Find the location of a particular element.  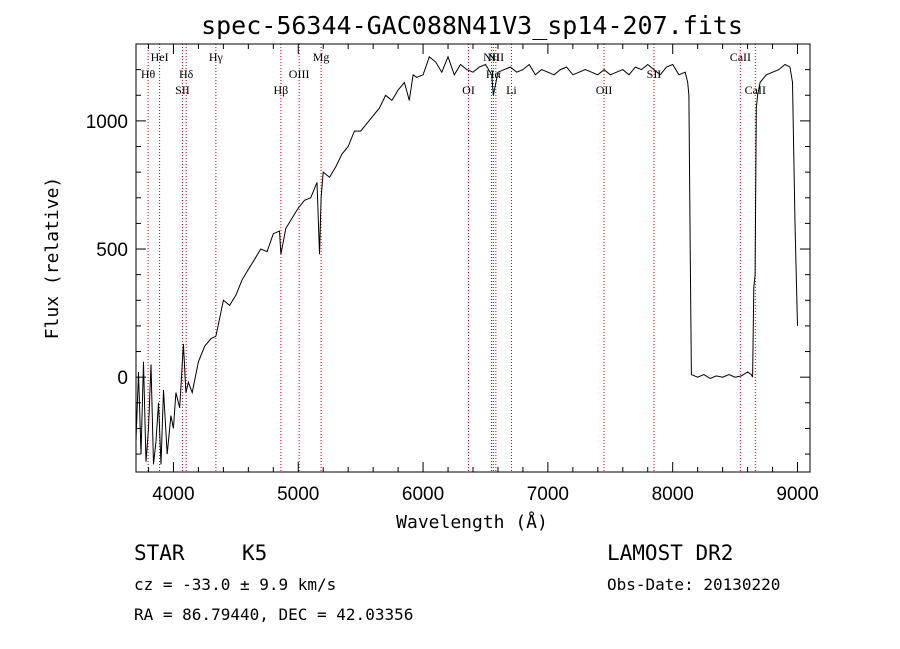

spectral-line-label: OIII is located at coordinates (299, 74).